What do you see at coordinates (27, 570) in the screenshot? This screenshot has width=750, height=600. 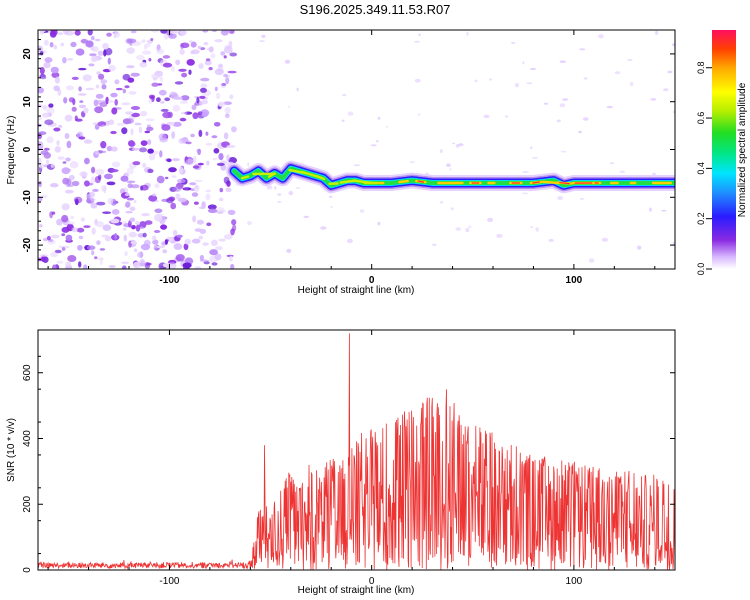 I see `y-tick-label: 0` at bounding box center [27, 570].